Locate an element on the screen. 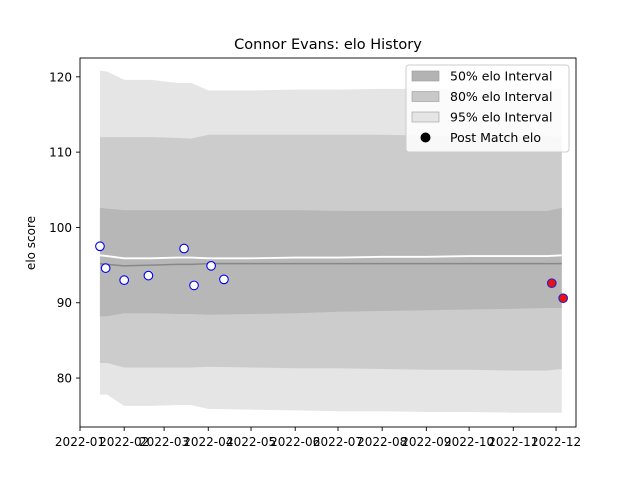  x-tick-label: 2022-07 is located at coordinates (338, 442).